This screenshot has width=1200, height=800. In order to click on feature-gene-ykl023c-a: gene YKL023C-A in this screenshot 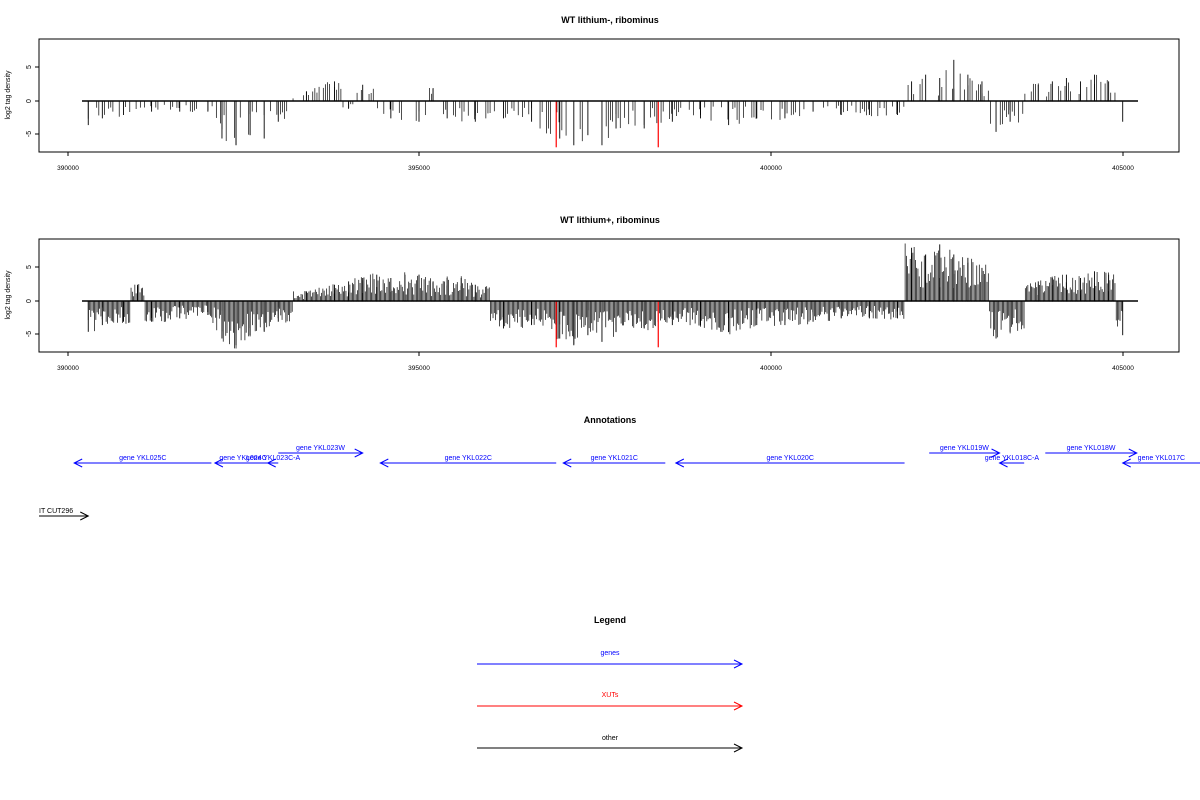, I will do `click(273, 461)`.